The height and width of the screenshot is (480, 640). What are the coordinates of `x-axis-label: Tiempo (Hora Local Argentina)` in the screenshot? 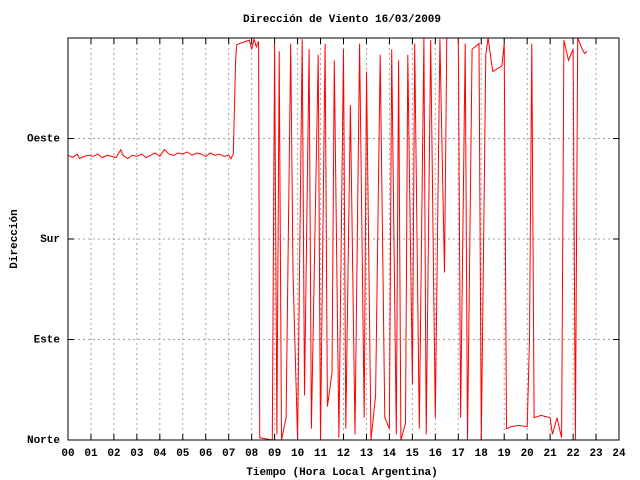 It's located at (341, 473).